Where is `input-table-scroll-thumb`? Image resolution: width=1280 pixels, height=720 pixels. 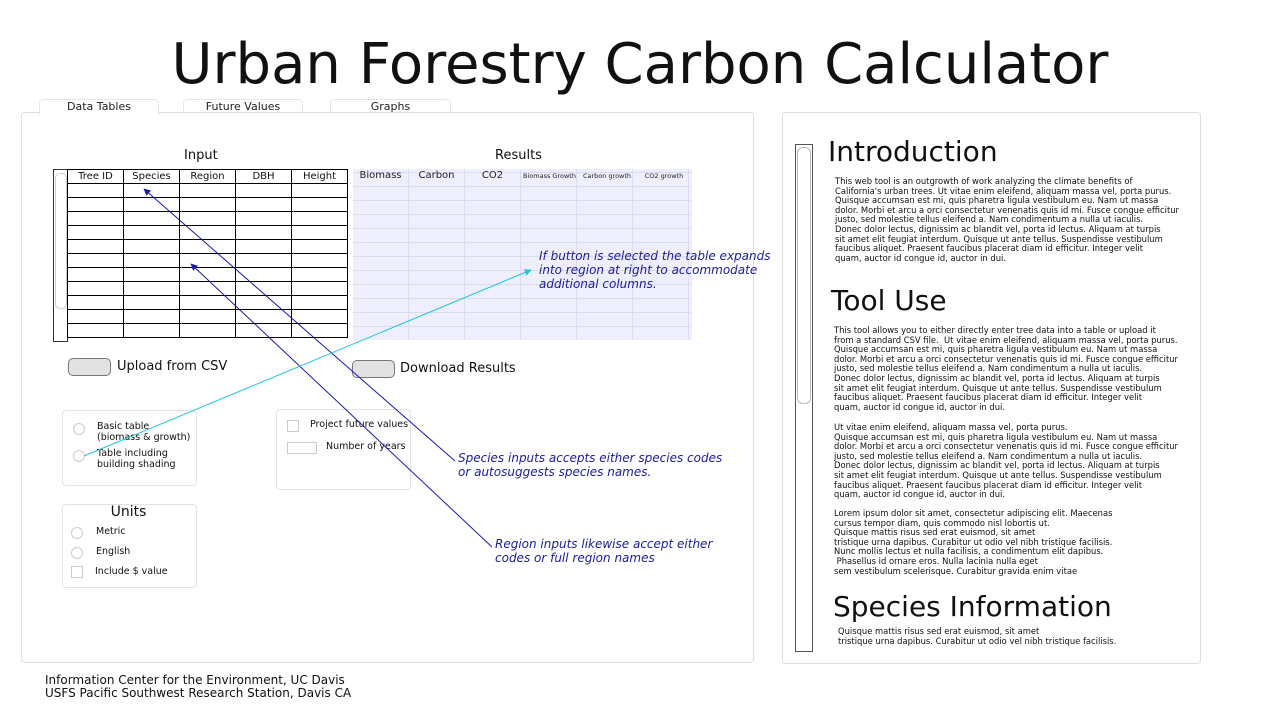
input-table-scroll-thumb is located at coordinates (61, 241).